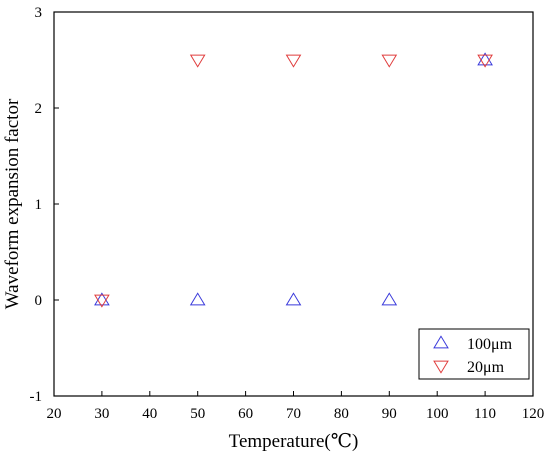 This screenshot has width=550, height=461. What do you see at coordinates (533, 414) in the screenshot?
I see `x-tick-label: 120` at bounding box center [533, 414].